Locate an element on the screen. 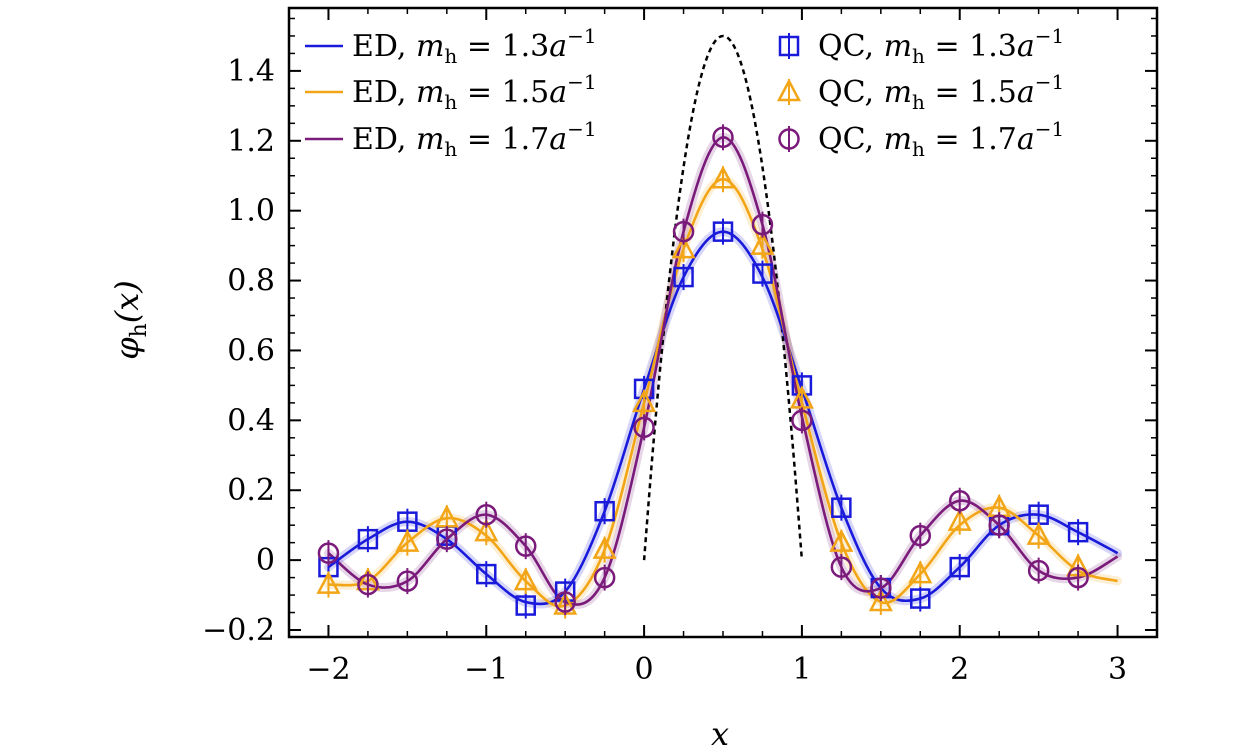 The height and width of the screenshot is (756, 1260). legend-entry-ed-m13: ED, mh = 1.3a−1 is located at coordinates (451, 46).